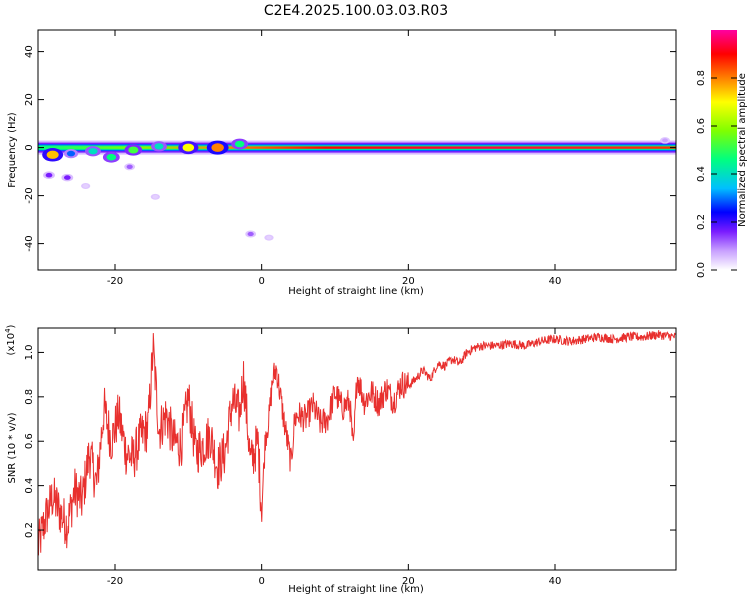  Describe the element at coordinates (29, 195) in the screenshot. I see `y-tick-label: -20` at that location.